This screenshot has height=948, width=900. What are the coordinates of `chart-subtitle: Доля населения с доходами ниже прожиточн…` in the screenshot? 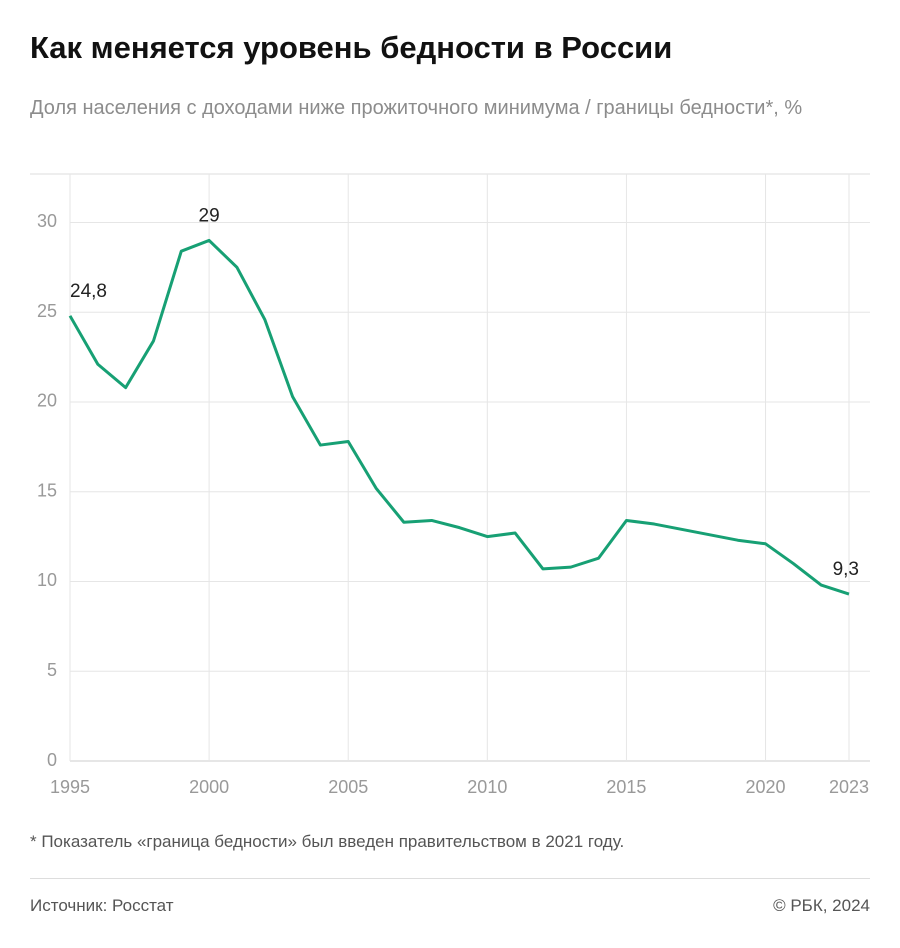 It's located at (416, 108).